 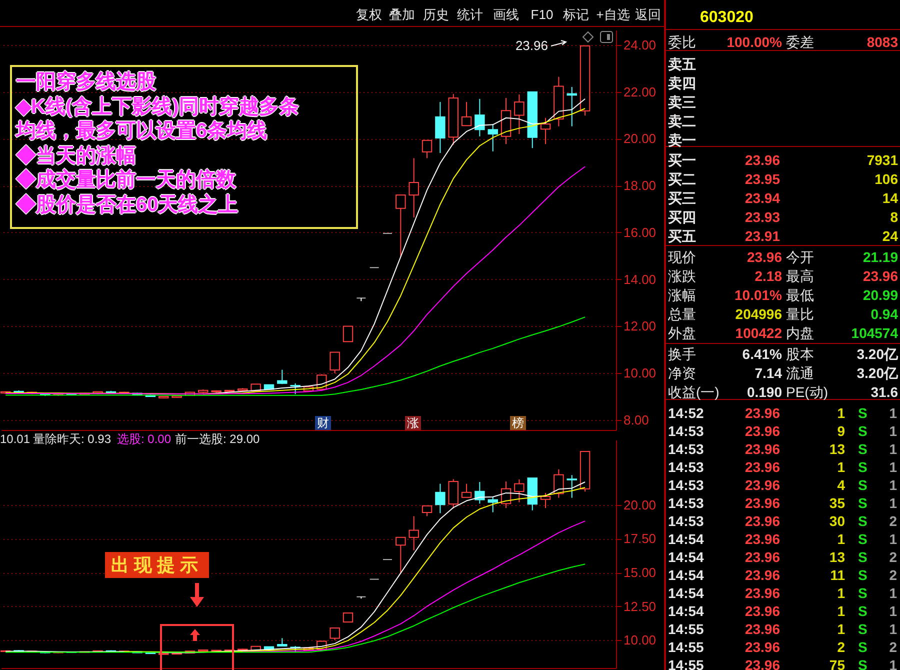 I want to click on text: 10.01%, so click(x=758, y=295).